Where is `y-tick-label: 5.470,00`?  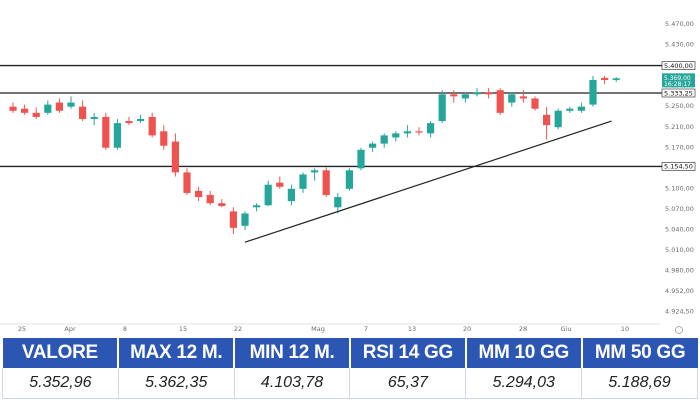 y-tick-label: 5.470,00 is located at coordinates (679, 24).